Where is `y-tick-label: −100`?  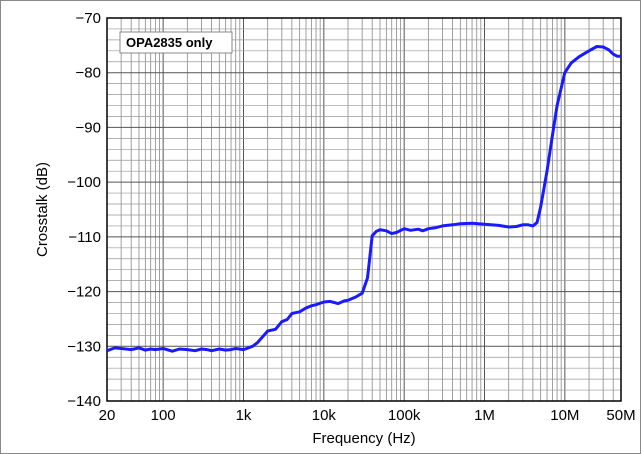
y-tick-label: −100 is located at coordinates (84, 182).